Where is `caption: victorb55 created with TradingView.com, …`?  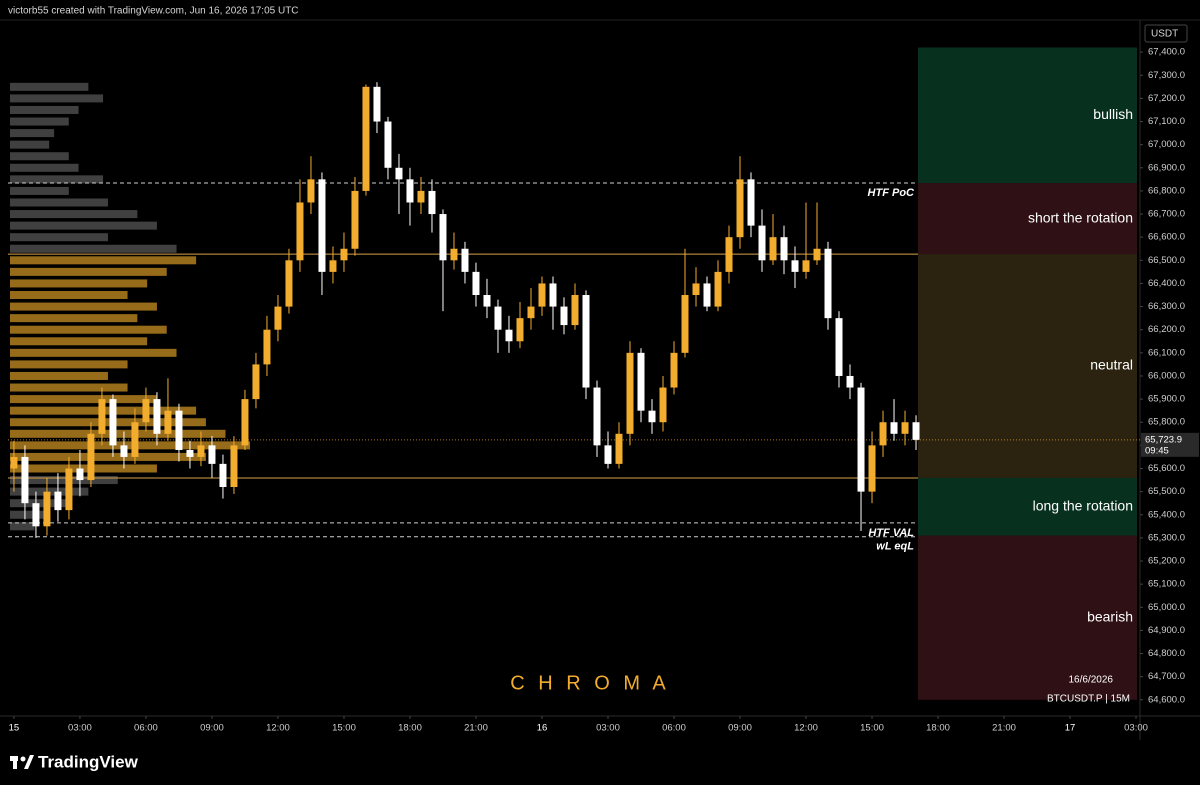 caption: victorb55 created with TradingView.com, … is located at coordinates (153, 11).